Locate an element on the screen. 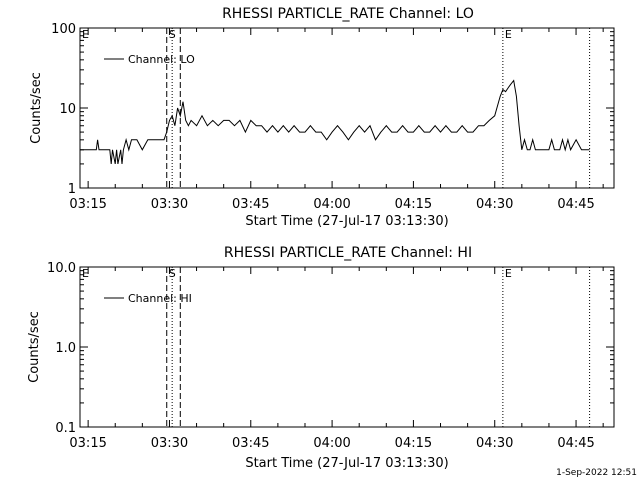  legend-label: Channel: LO is located at coordinates (161, 59).